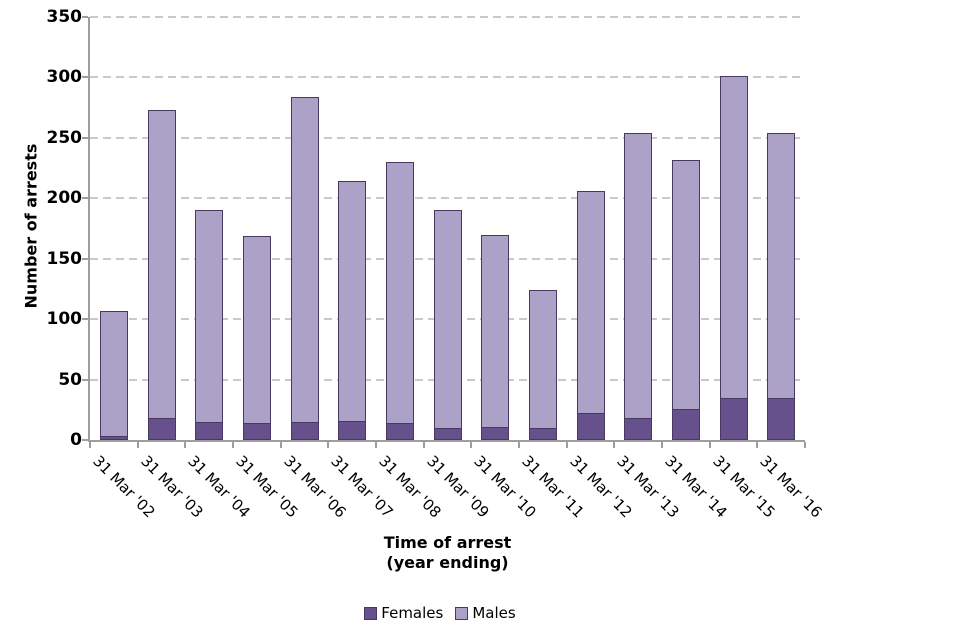 Image resolution: width=960 pixels, height=640 pixels. What do you see at coordinates (371, 613) in the screenshot?
I see `females-swatch-icon` at bounding box center [371, 613].